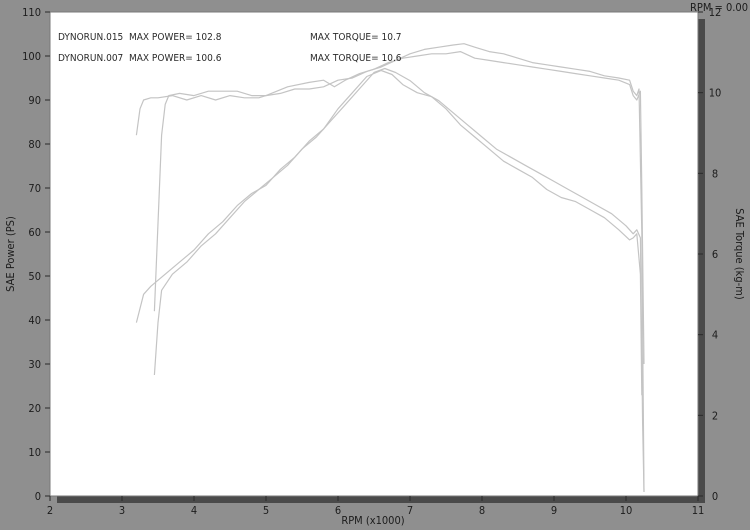  I want to click on x-tick-label: 4, so click(194, 510).